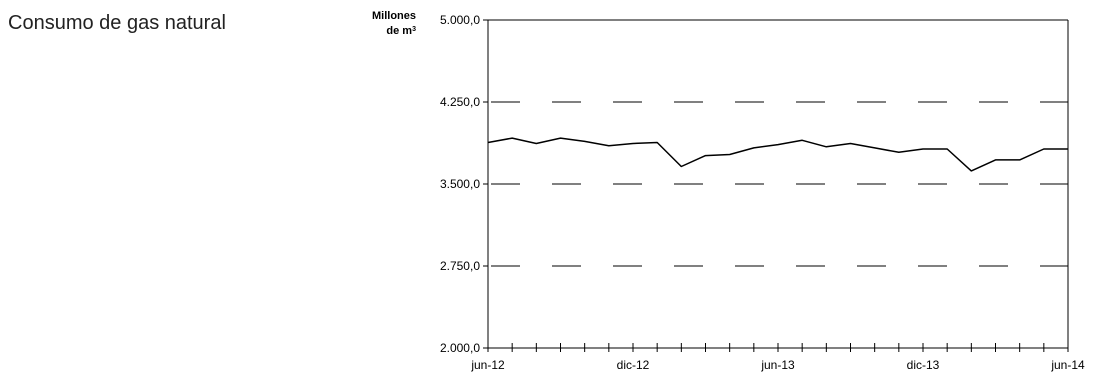  What do you see at coordinates (460, 20) in the screenshot?
I see `y-tick-label-4: 5.000,0` at bounding box center [460, 20].